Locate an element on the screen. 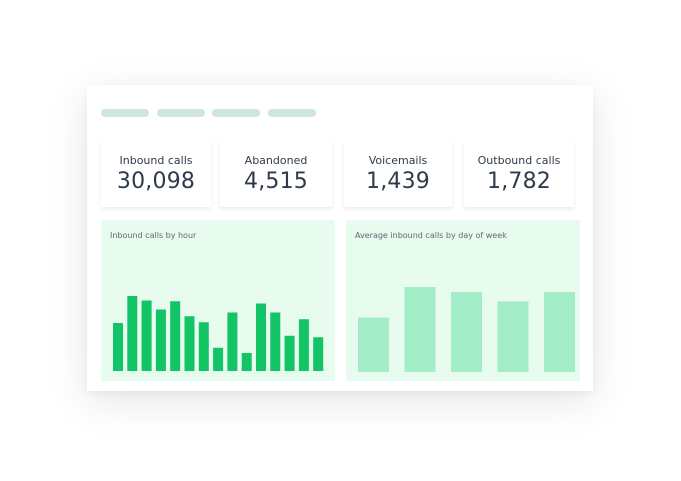 Image resolution: width=681 pixels, height=481 pixels. stat-value: 1,782 is located at coordinates (519, 181).